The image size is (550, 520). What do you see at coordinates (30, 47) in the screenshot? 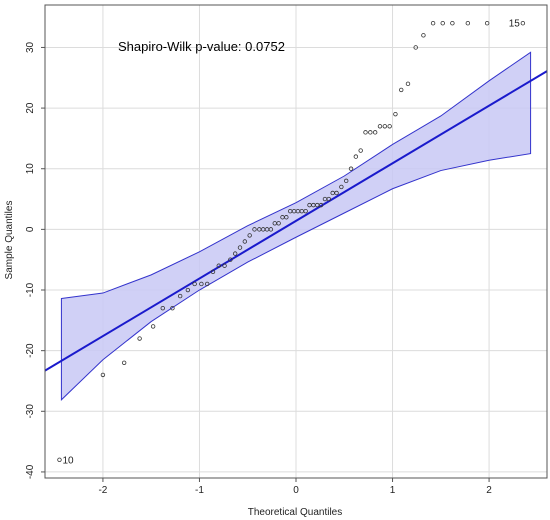
I see `y-tick-label: 30` at bounding box center [30, 47].